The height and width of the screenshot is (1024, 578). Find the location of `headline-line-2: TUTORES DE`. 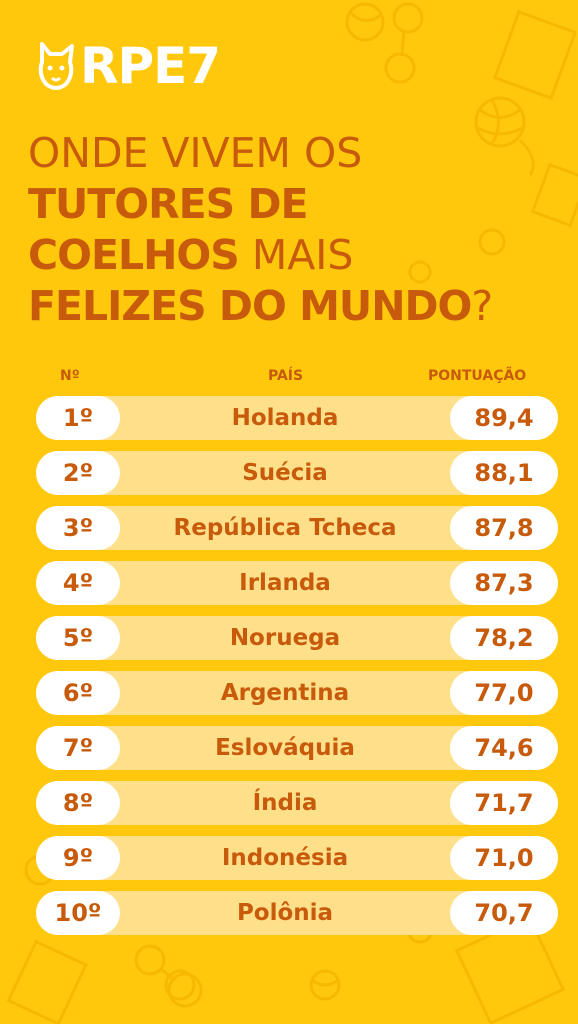

headline-line-2: TUTORES DE is located at coordinates (168, 204).